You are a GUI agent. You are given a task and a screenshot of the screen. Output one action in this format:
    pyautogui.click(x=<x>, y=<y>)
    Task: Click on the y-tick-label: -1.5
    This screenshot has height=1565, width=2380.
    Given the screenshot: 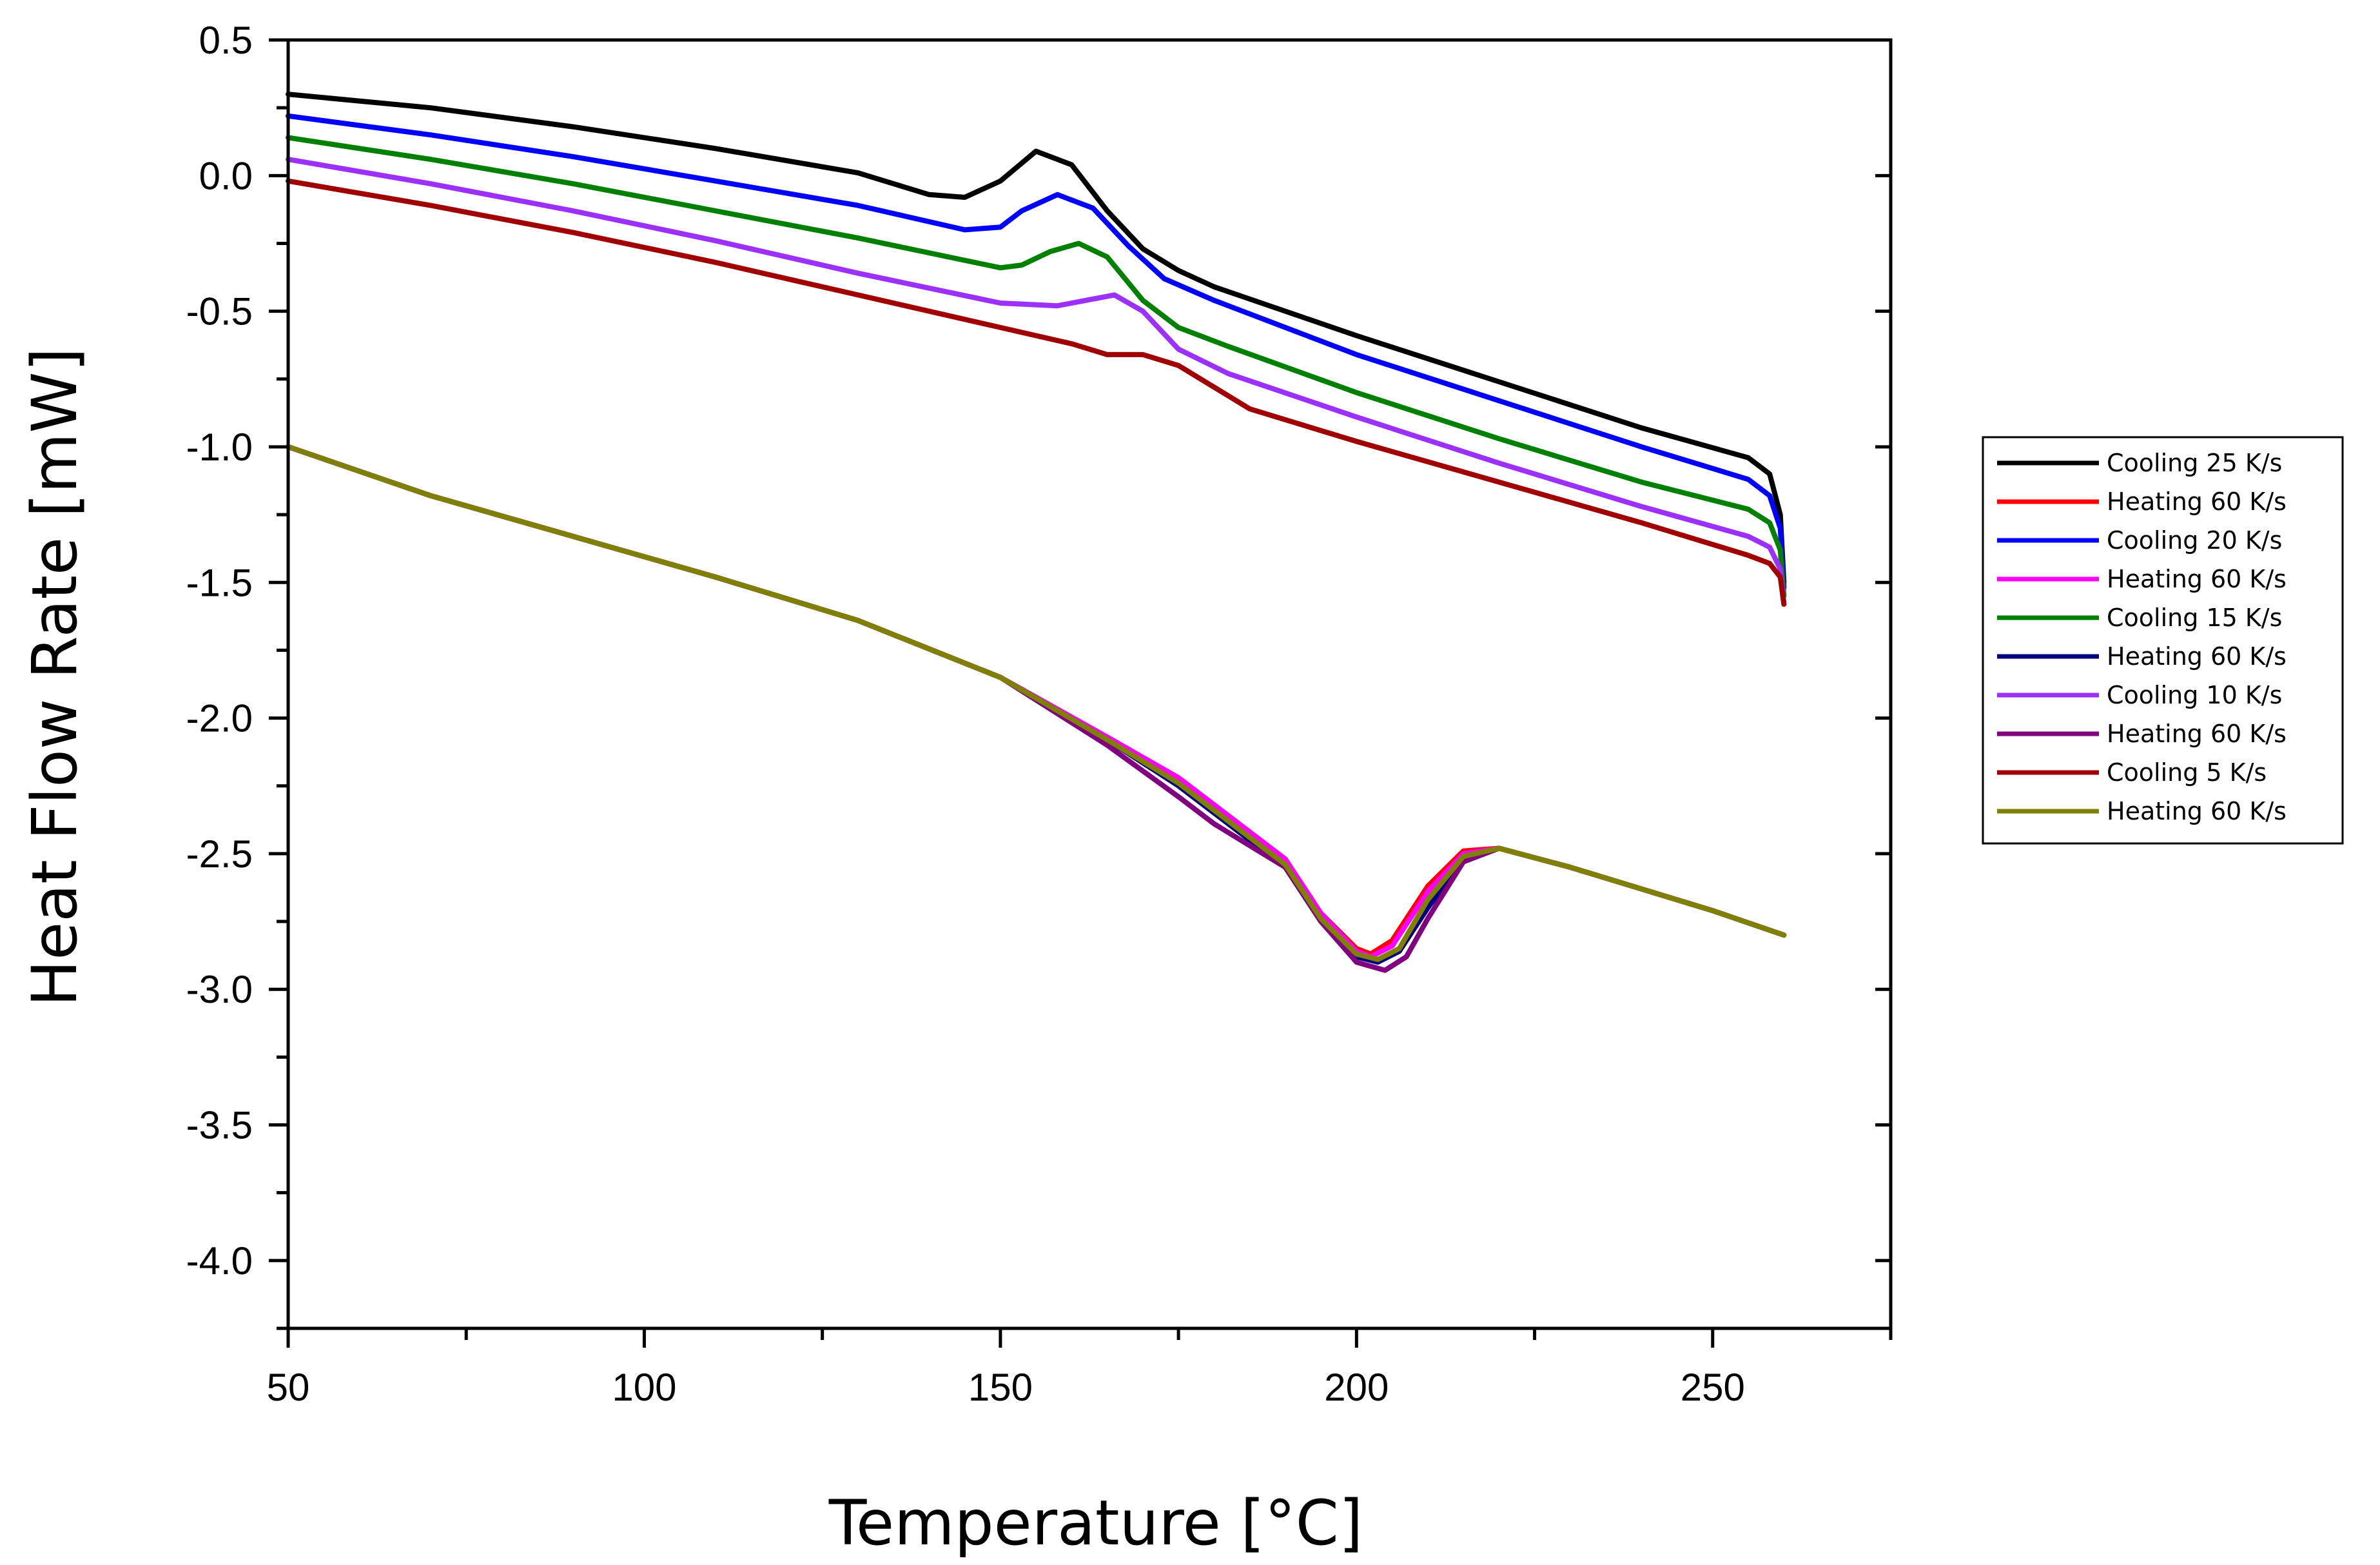 What is the action you would take?
    pyautogui.click(x=219, y=582)
    